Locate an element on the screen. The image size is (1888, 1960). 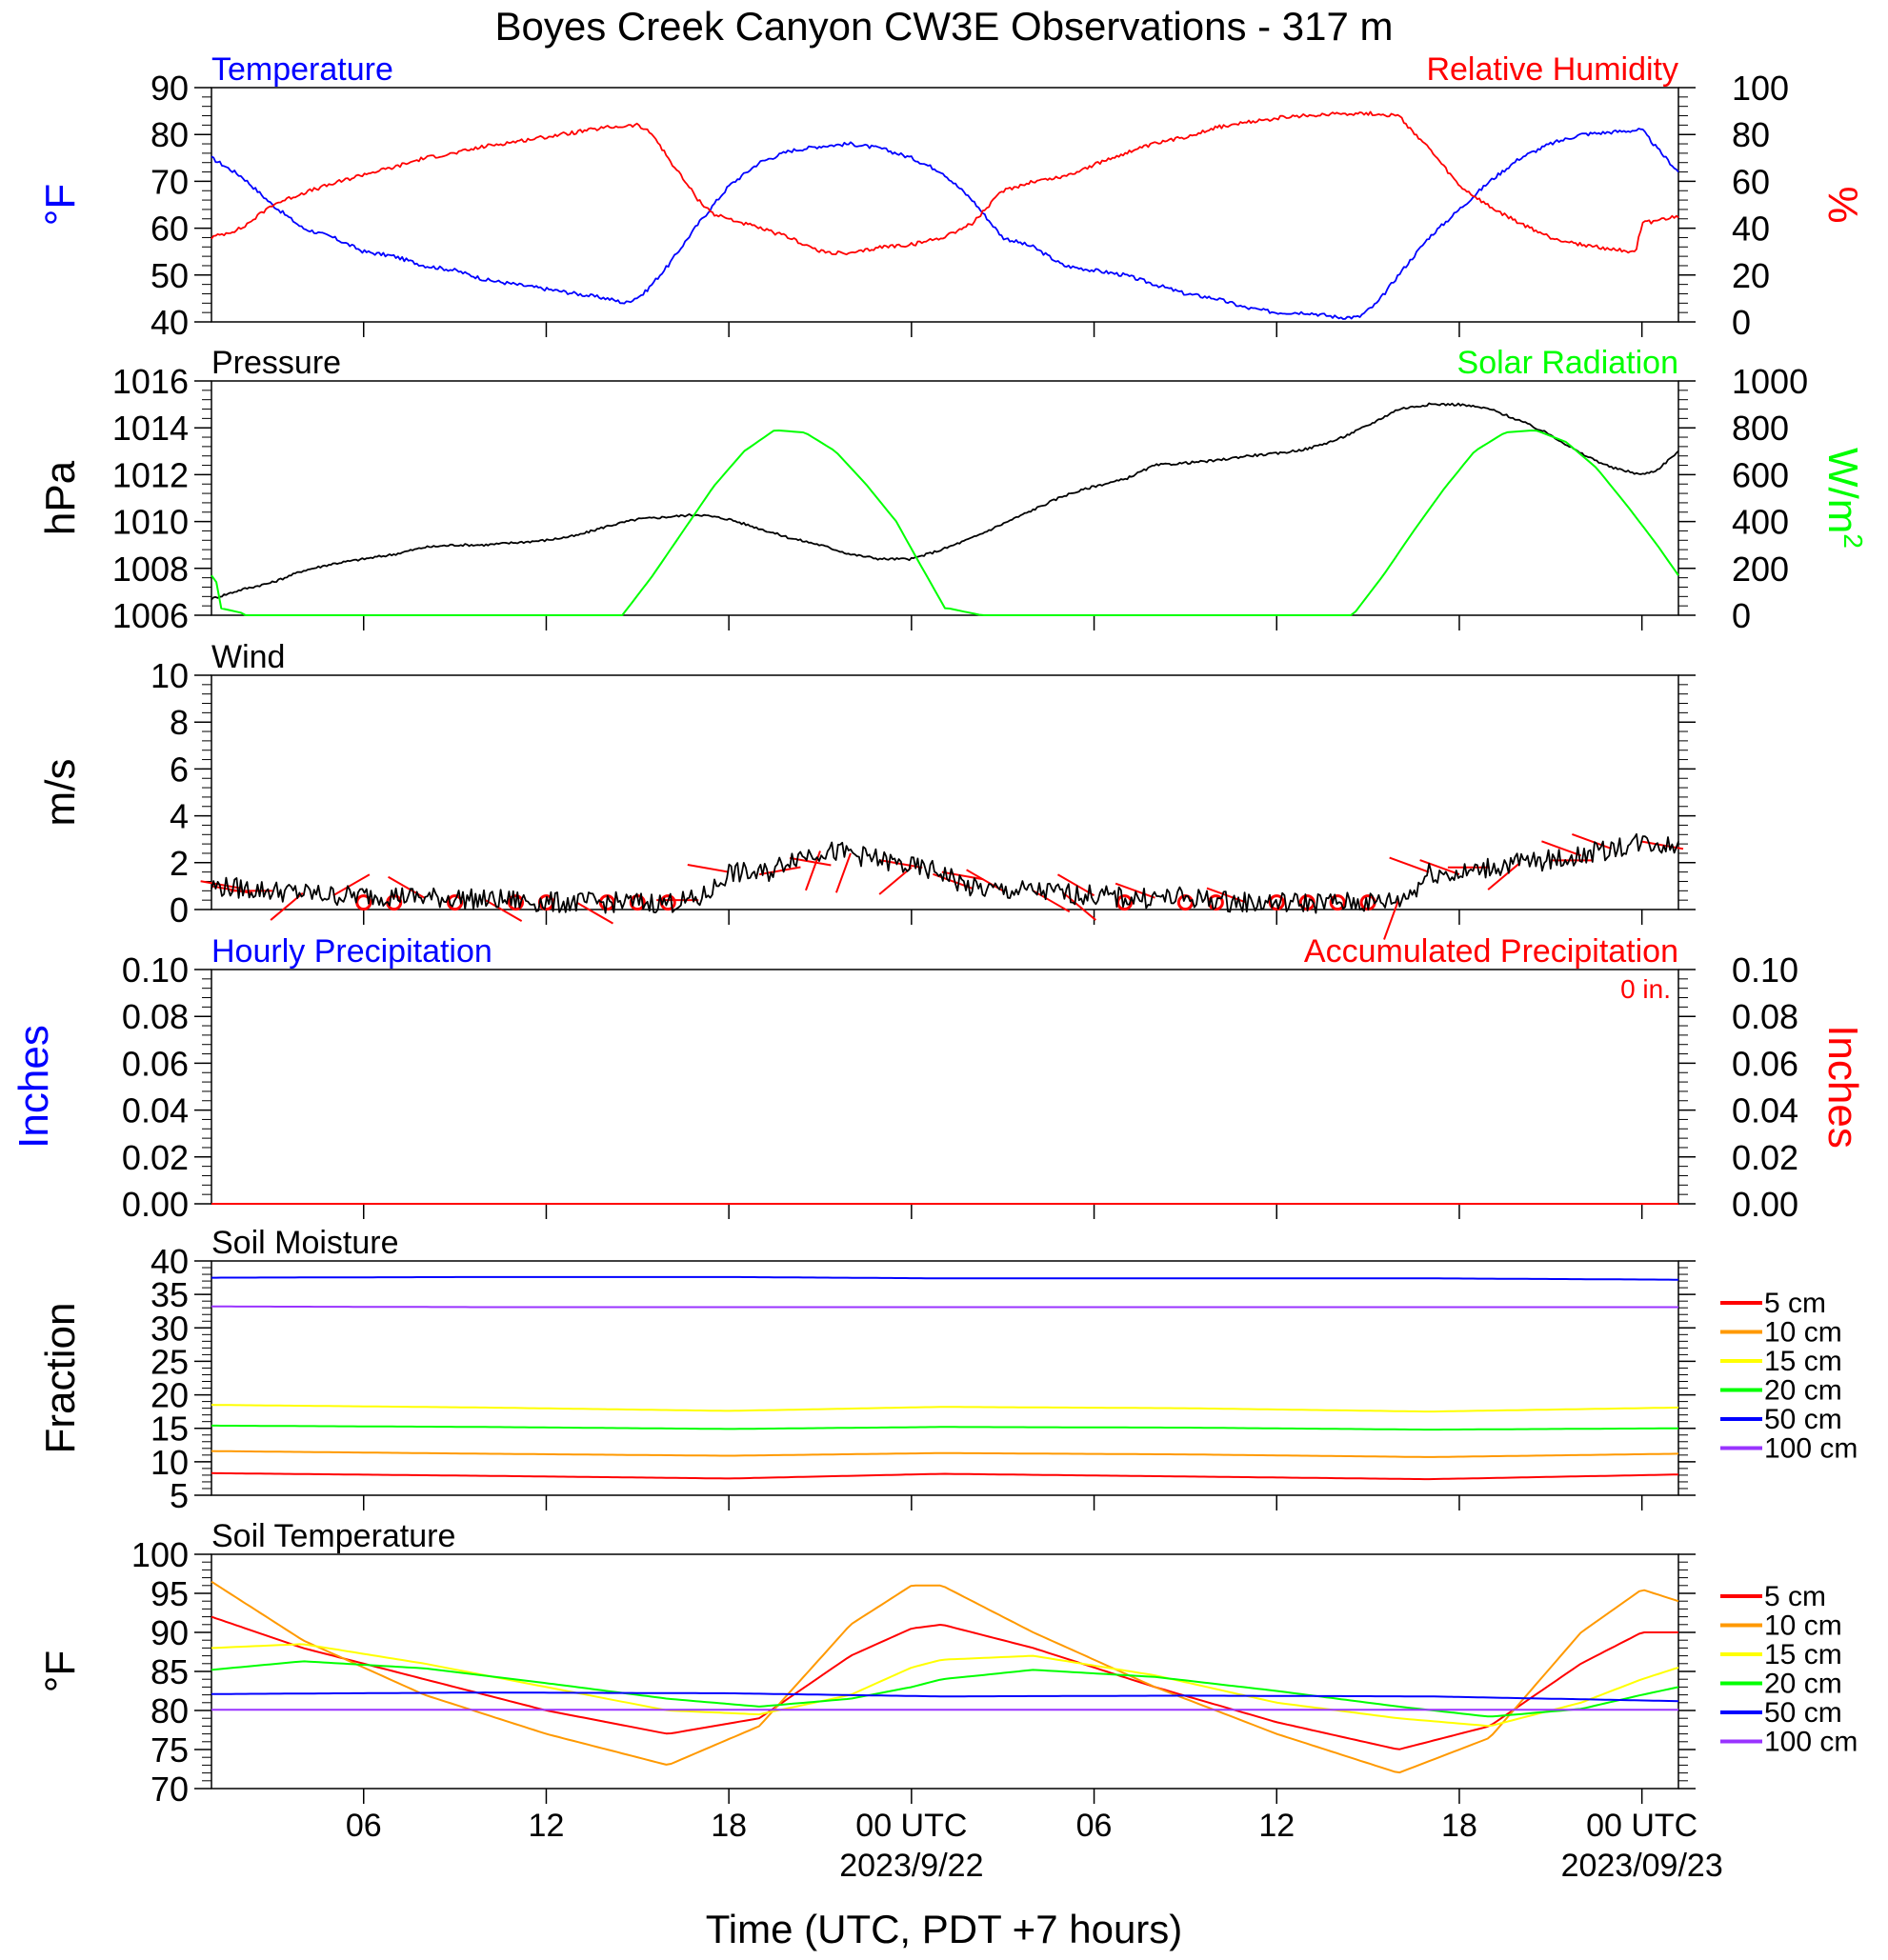
y2-axis-label-text: Inches is located at coordinates (1842, 1087).